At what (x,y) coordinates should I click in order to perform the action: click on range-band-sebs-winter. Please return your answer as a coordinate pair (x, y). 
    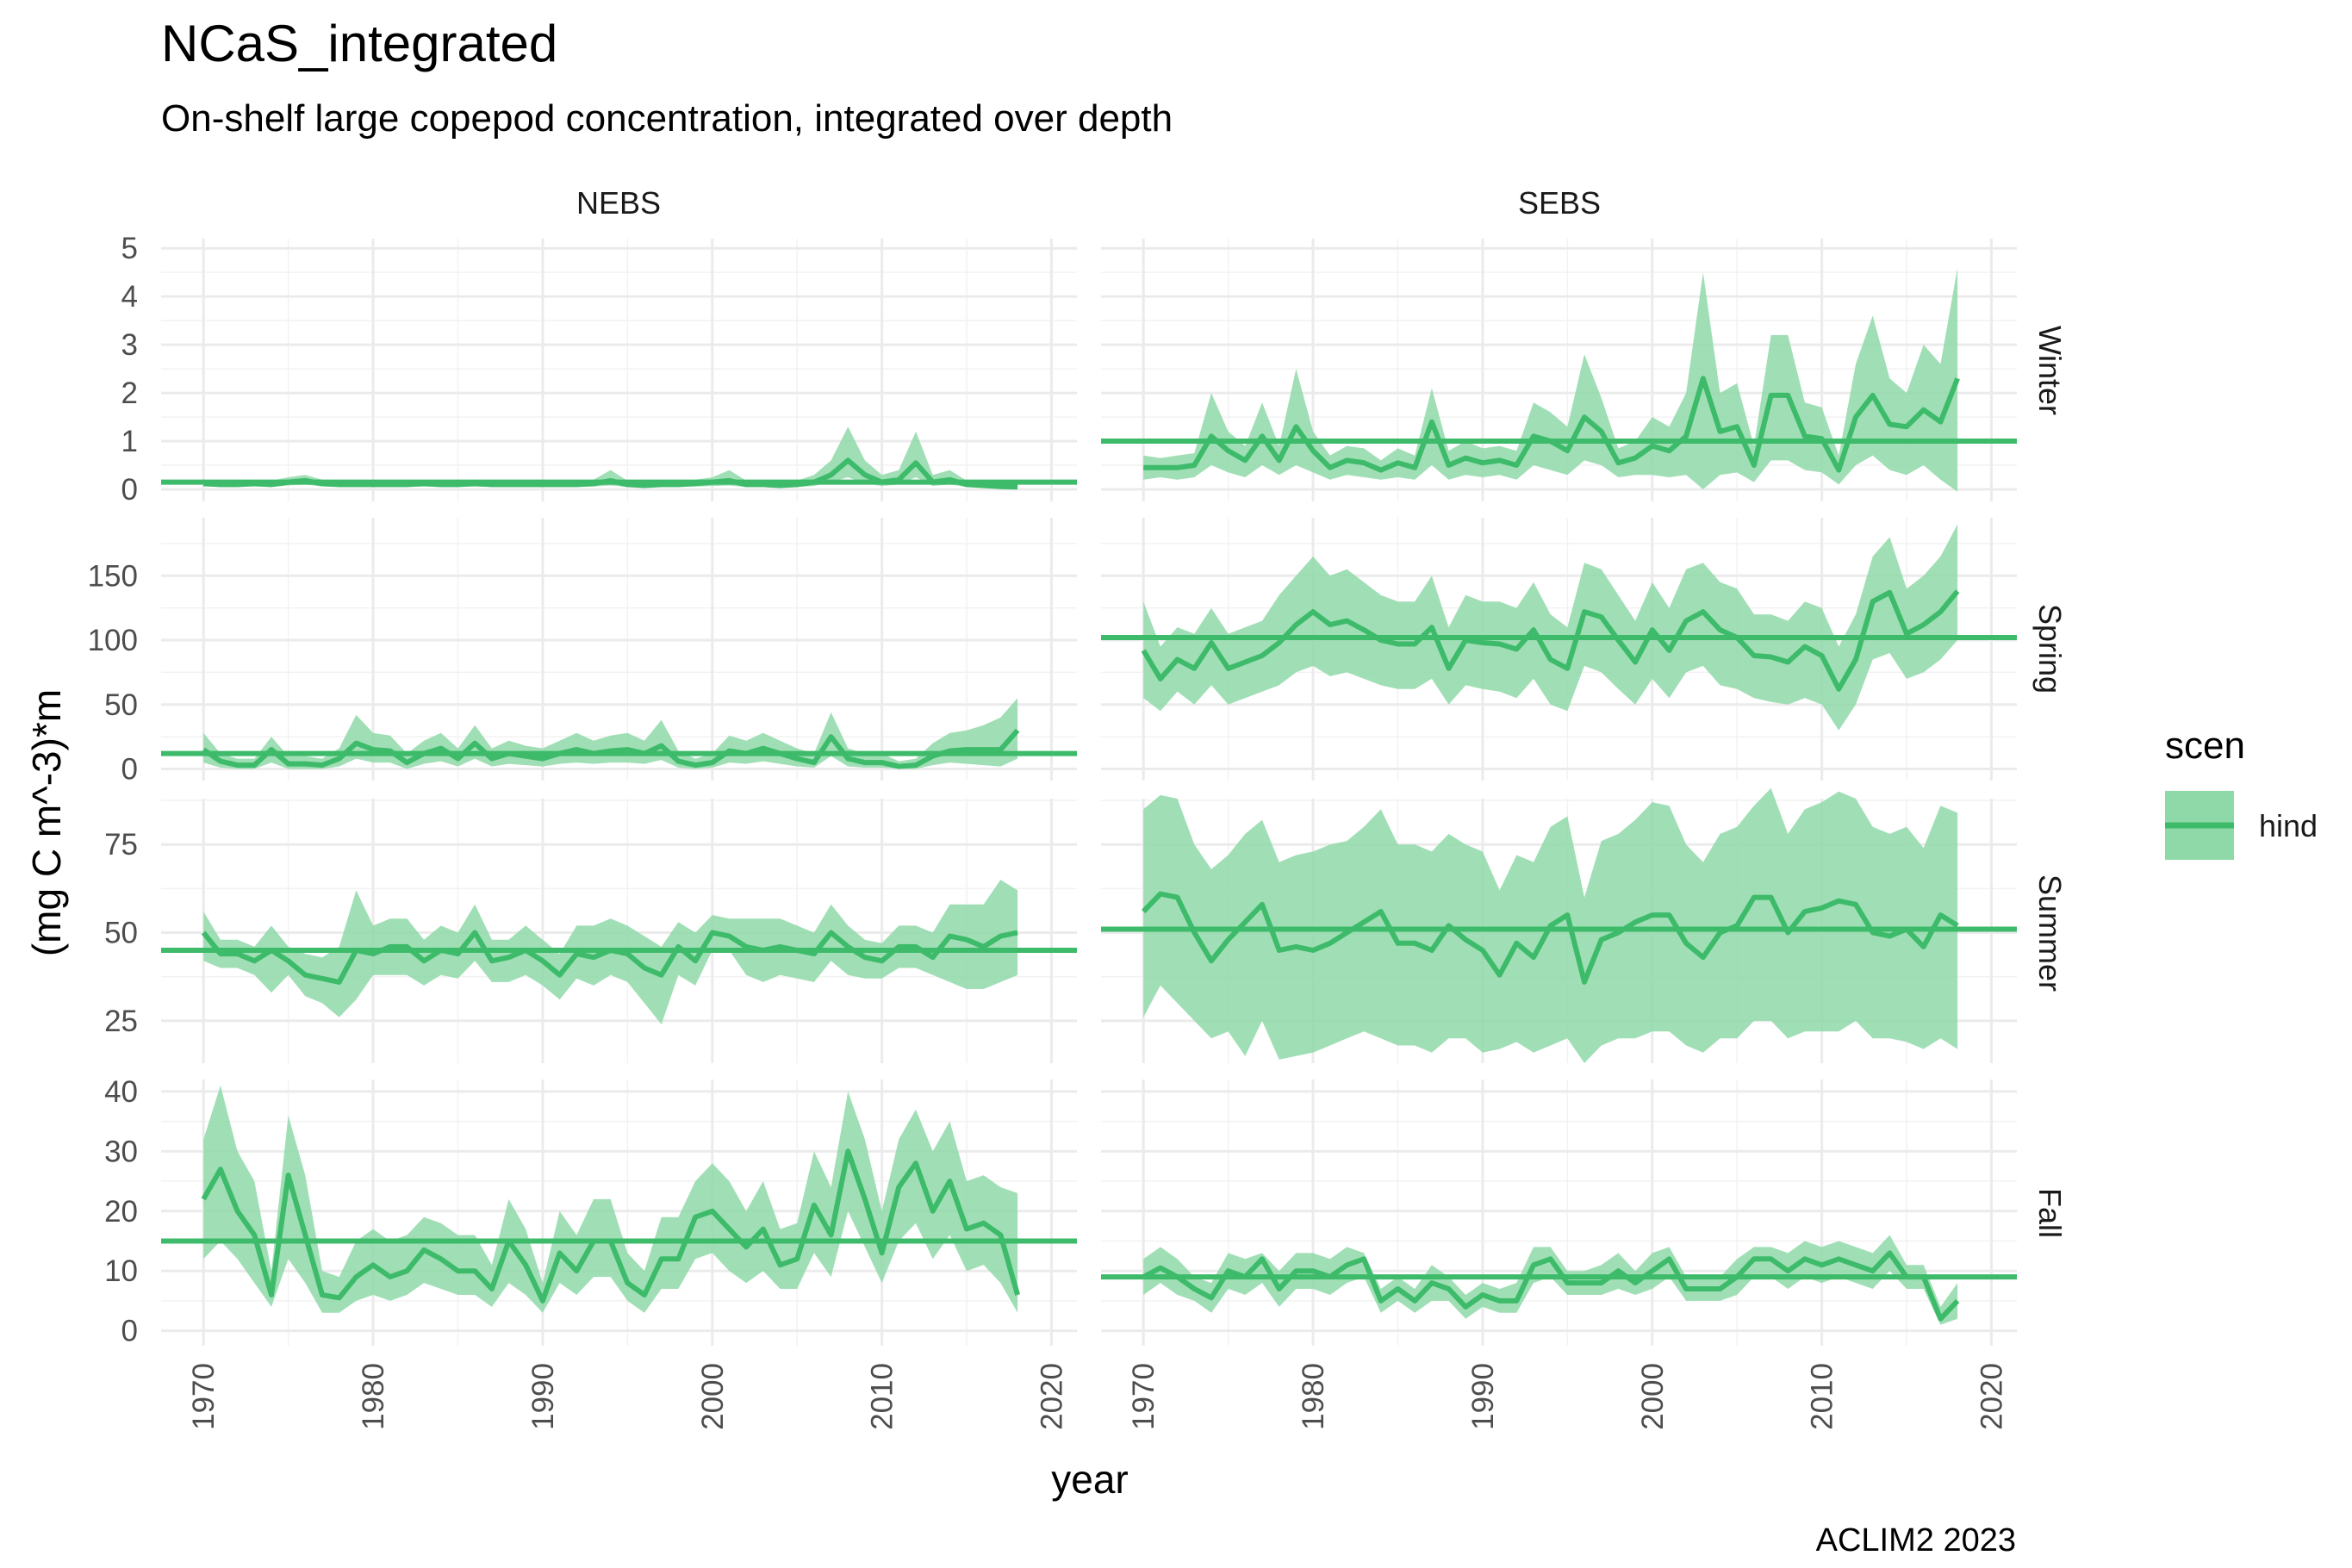
    Looking at the image, I should click on (1551, 380).